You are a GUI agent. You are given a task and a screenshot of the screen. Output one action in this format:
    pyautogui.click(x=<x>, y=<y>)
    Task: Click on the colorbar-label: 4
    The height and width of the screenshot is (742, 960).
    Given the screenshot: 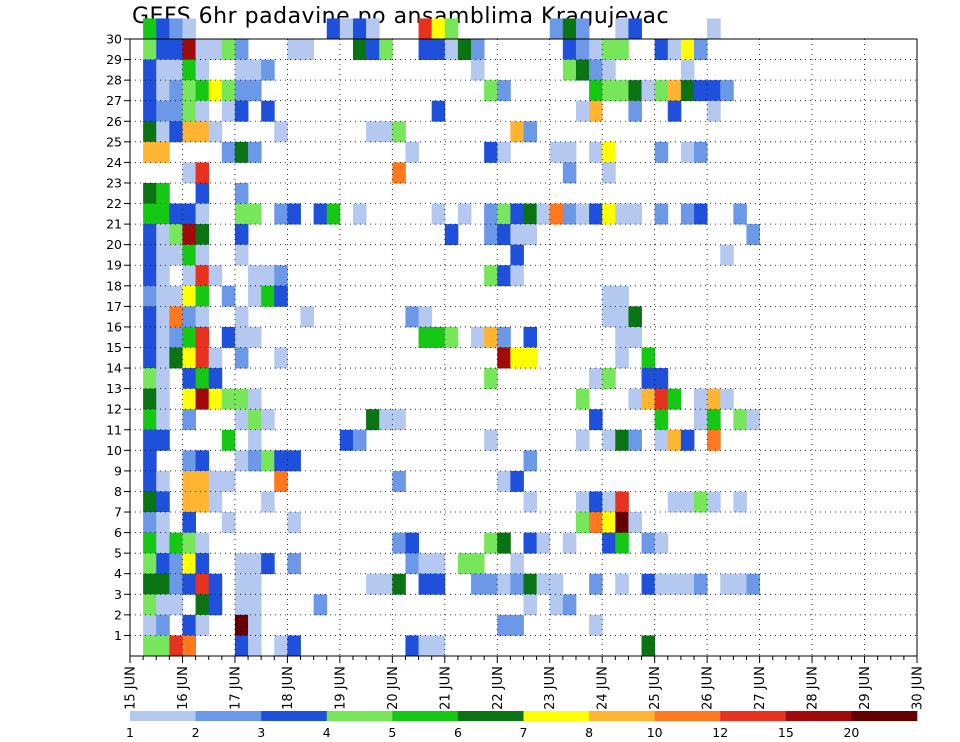 What is the action you would take?
    pyautogui.click(x=327, y=732)
    